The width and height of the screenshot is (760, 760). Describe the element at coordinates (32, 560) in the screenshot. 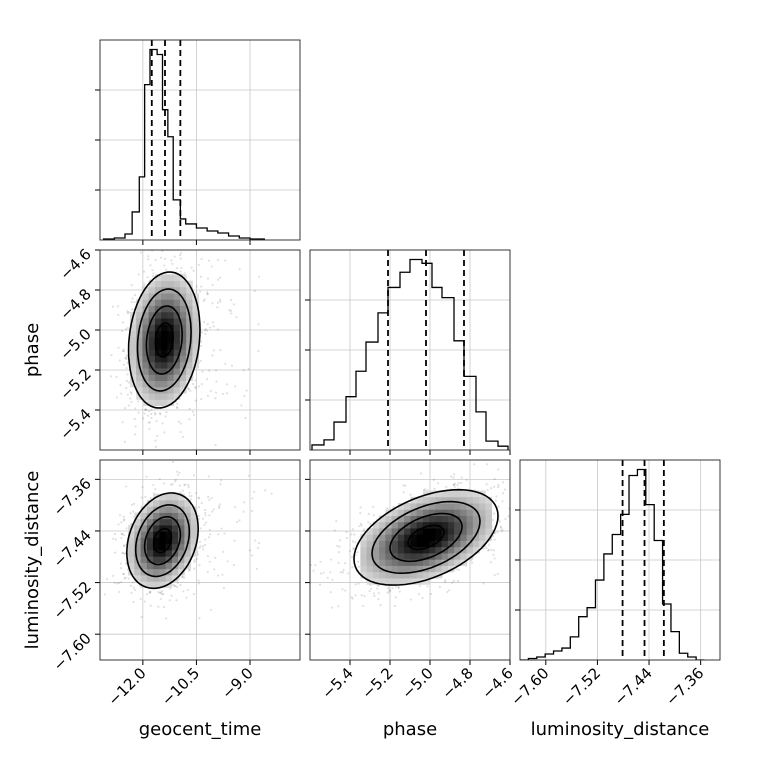

I see `y-axis-label: luminosity_distance` at that location.